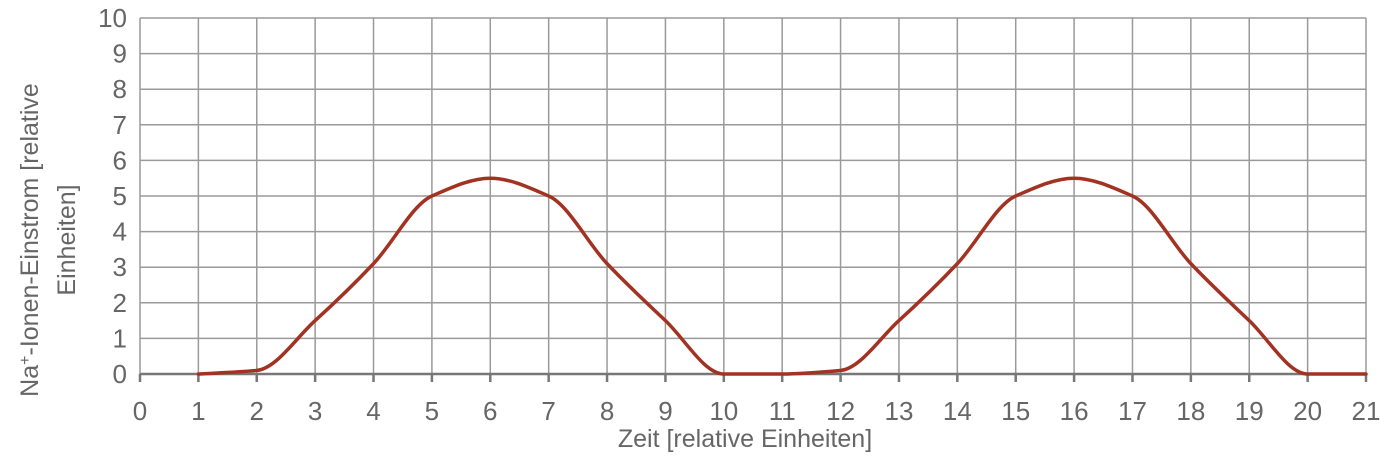 Image resolution: width=1387 pixels, height=459 pixels. Describe the element at coordinates (198, 411) in the screenshot. I see `x-tick-label: 1` at that location.